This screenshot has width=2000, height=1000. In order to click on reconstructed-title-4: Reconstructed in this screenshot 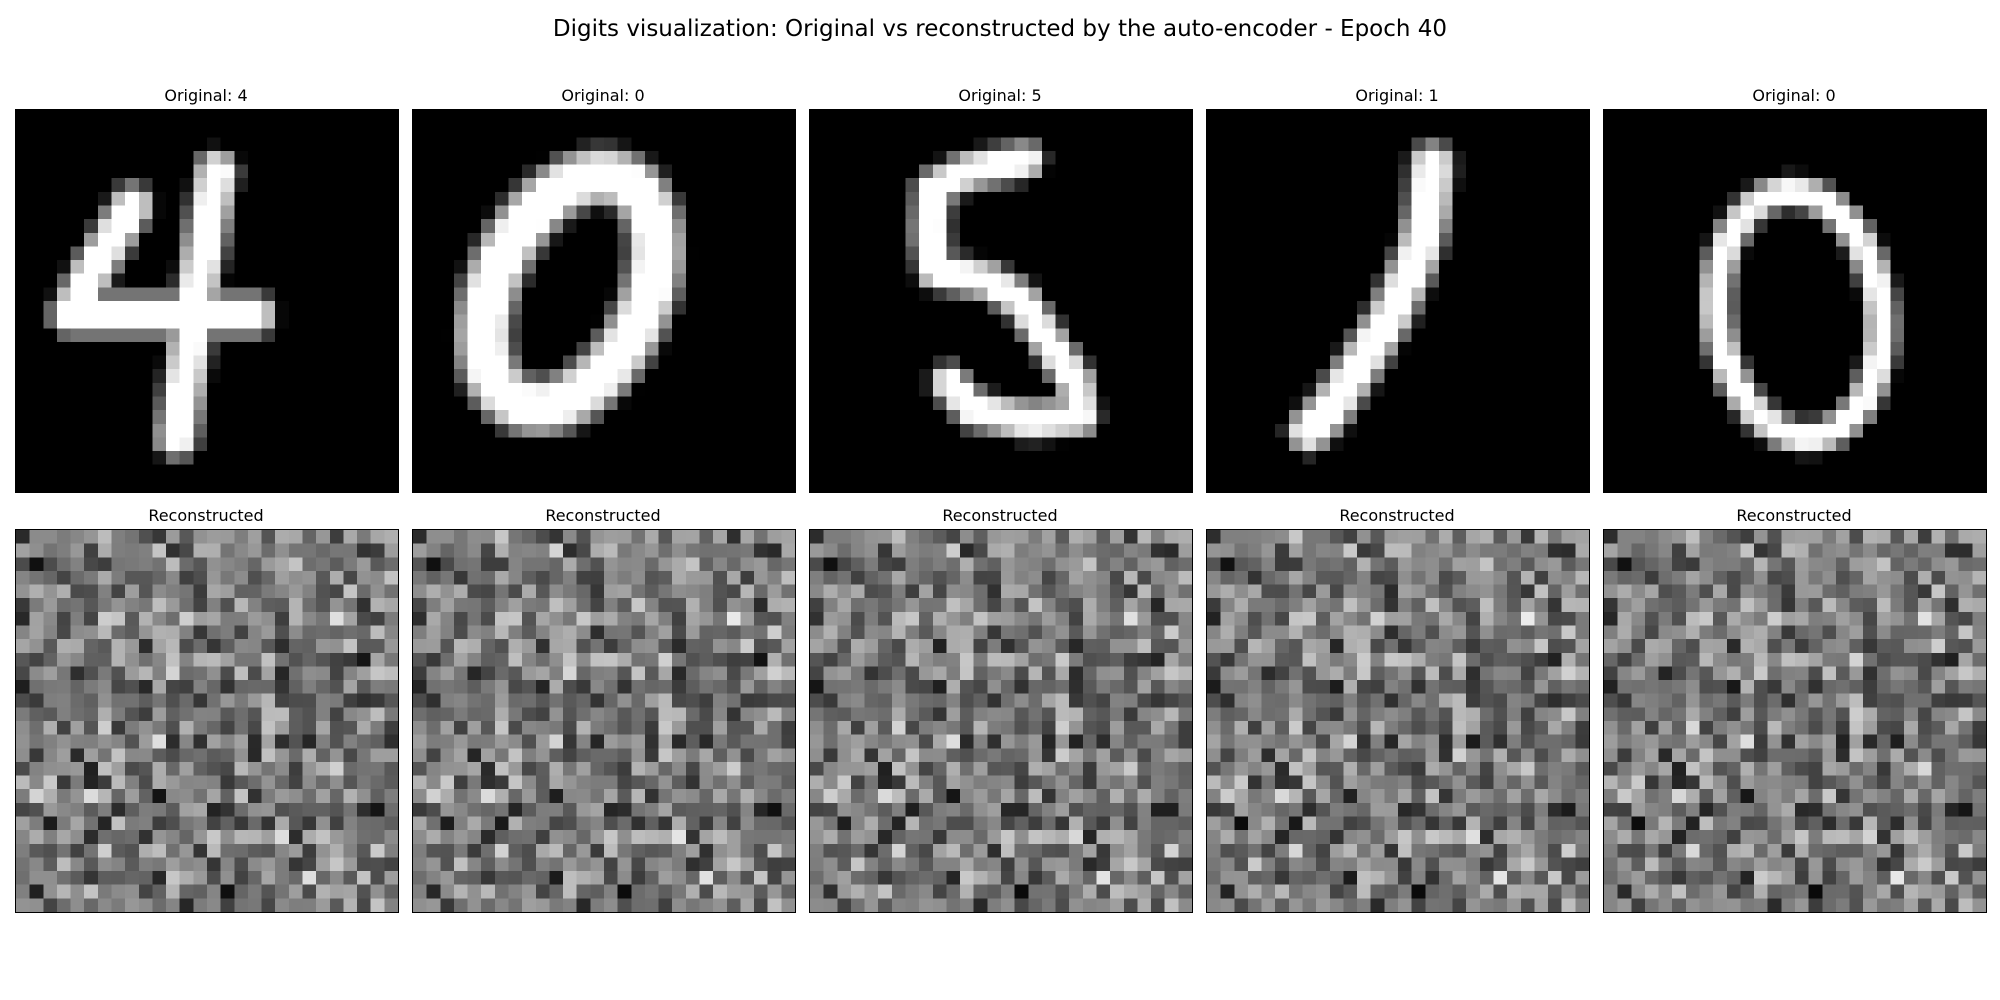, I will do `click(1397, 515)`.